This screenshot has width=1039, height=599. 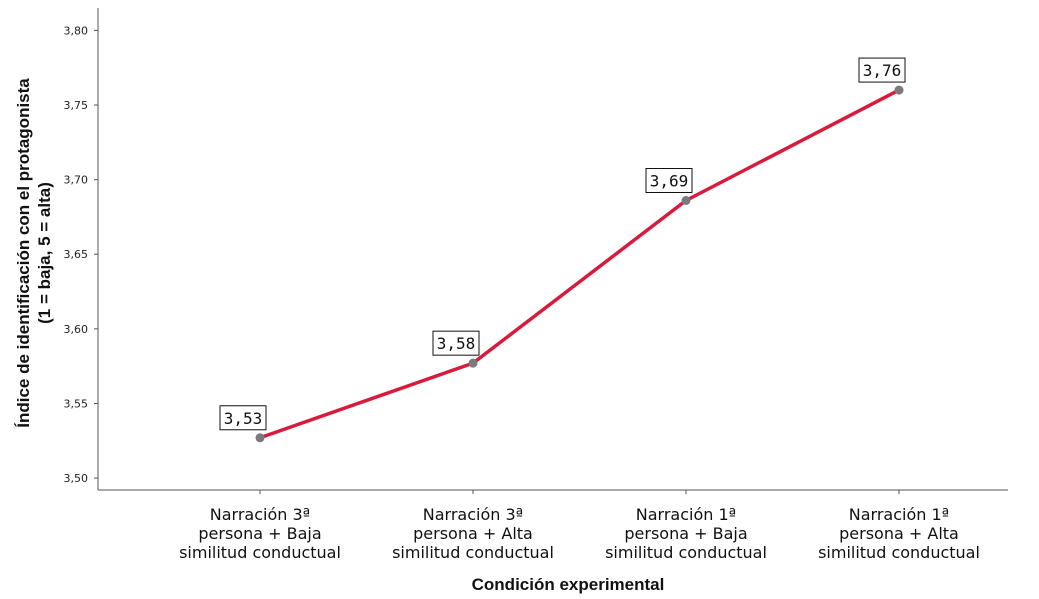 I want to click on y-tick-label: 3,55, so click(x=76, y=403).